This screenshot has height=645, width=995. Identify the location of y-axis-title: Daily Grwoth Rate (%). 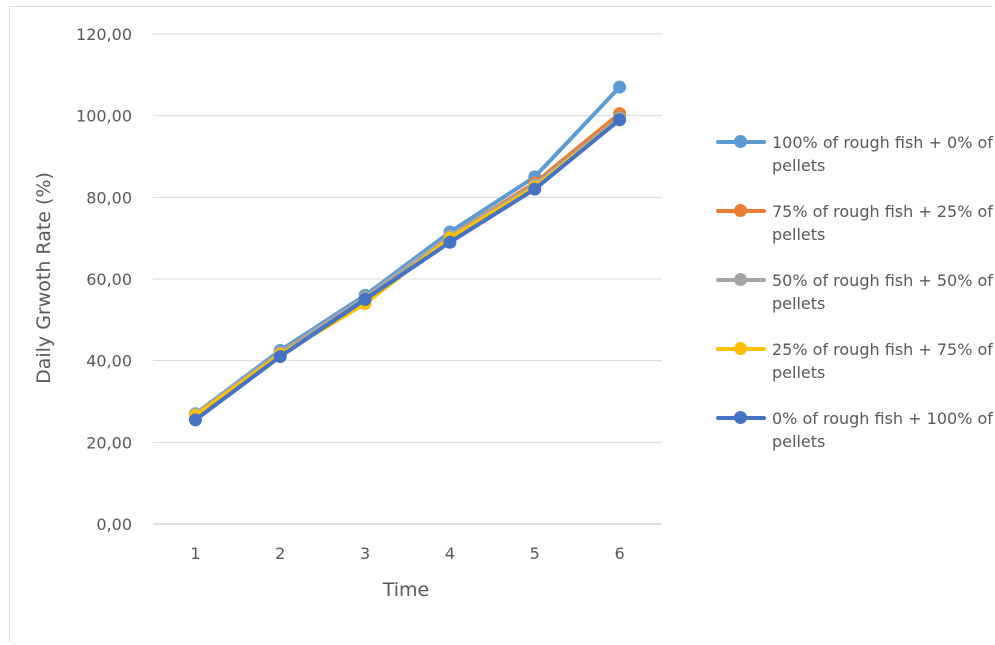
(44, 278).